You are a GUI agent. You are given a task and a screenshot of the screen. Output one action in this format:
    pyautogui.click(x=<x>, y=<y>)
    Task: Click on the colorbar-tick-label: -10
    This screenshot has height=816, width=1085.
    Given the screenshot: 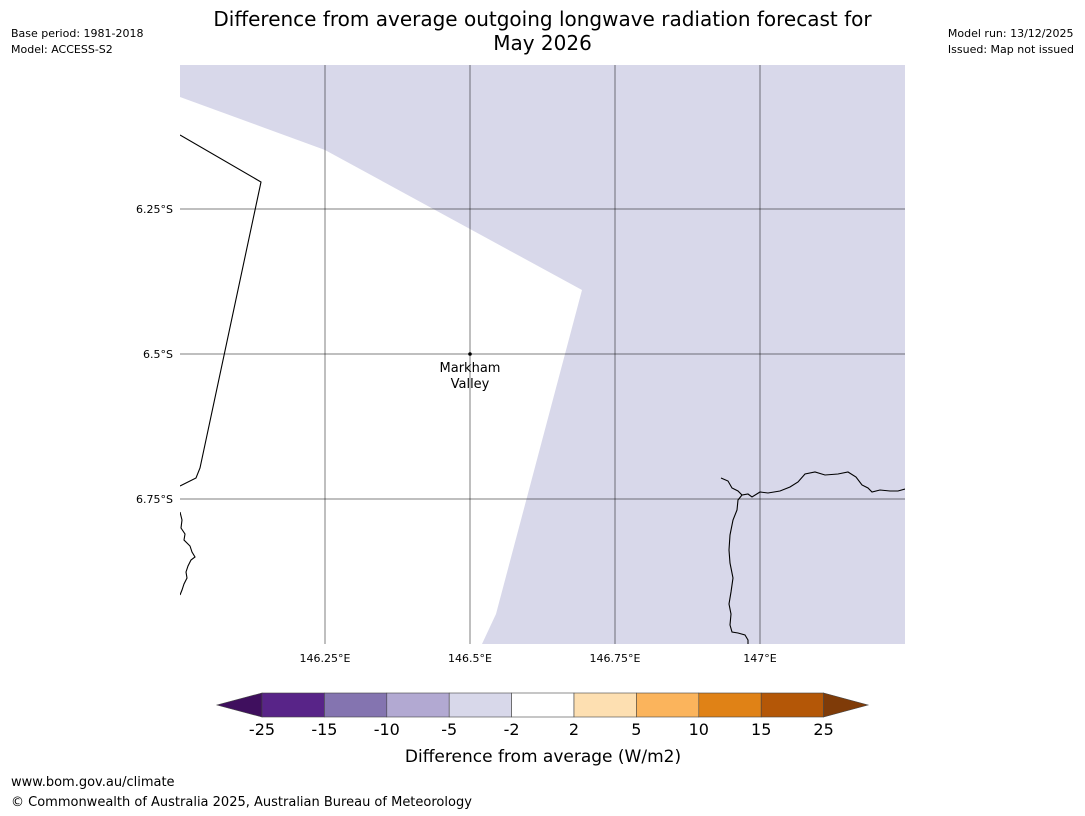 What is the action you would take?
    pyautogui.click(x=387, y=729)
    